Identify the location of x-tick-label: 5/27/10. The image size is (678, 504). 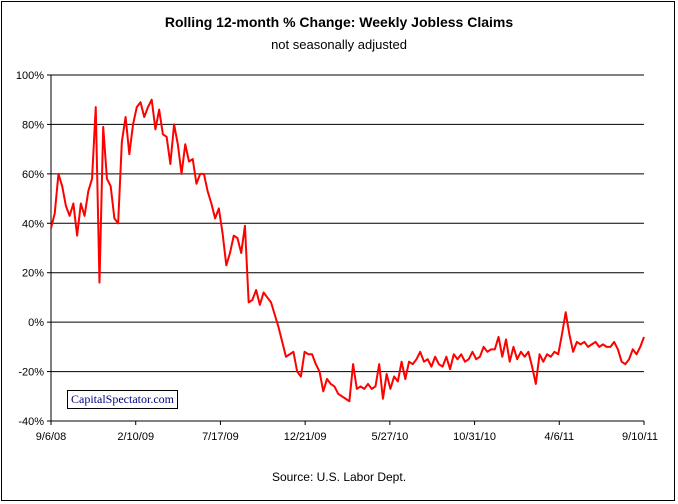
(390, 437).